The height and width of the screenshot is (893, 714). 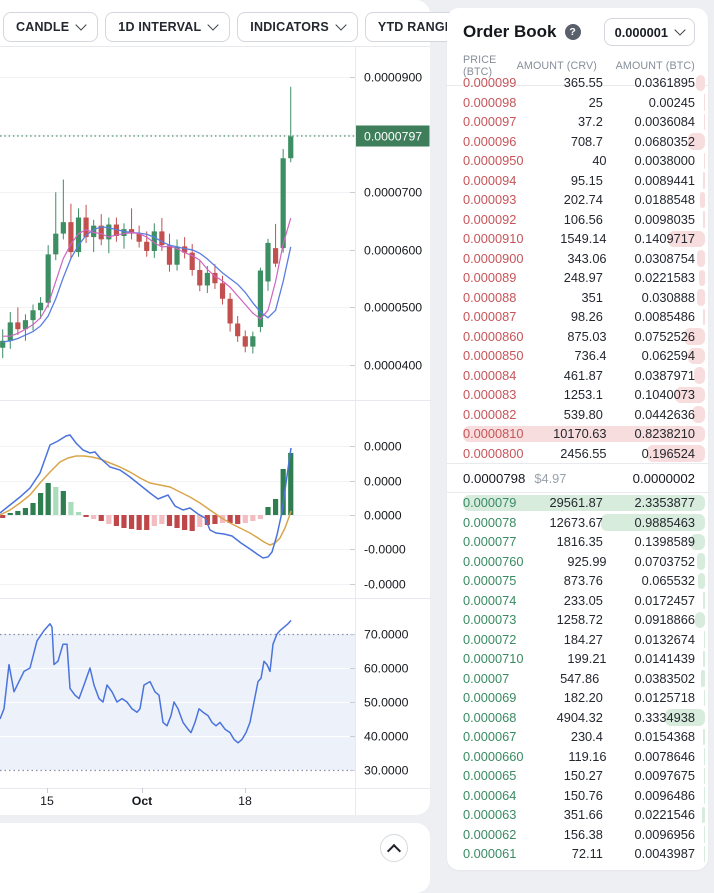 What do you see at coordinates (577, 454) in the screenshot?
I see `ask-row: 0.0000800 2456.55 0.196524` at bounding box center [577, 454].